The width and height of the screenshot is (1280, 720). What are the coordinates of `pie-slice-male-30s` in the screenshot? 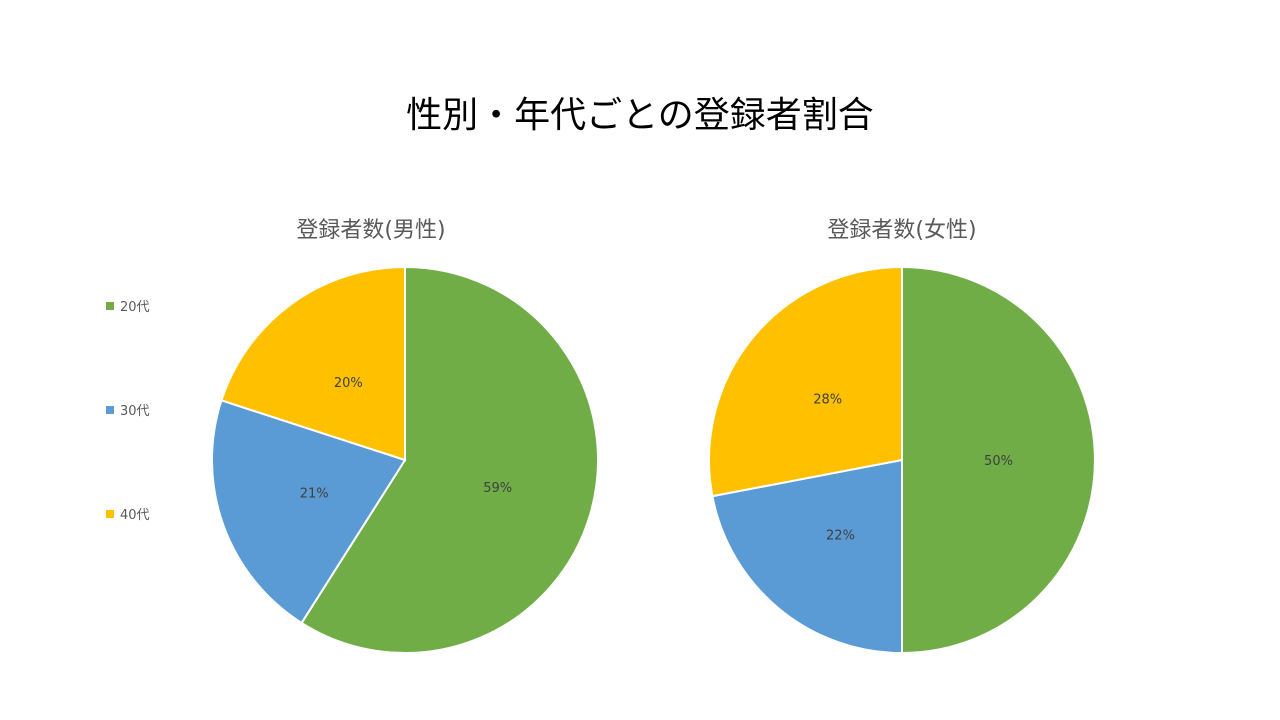 It's located at (309, 512).